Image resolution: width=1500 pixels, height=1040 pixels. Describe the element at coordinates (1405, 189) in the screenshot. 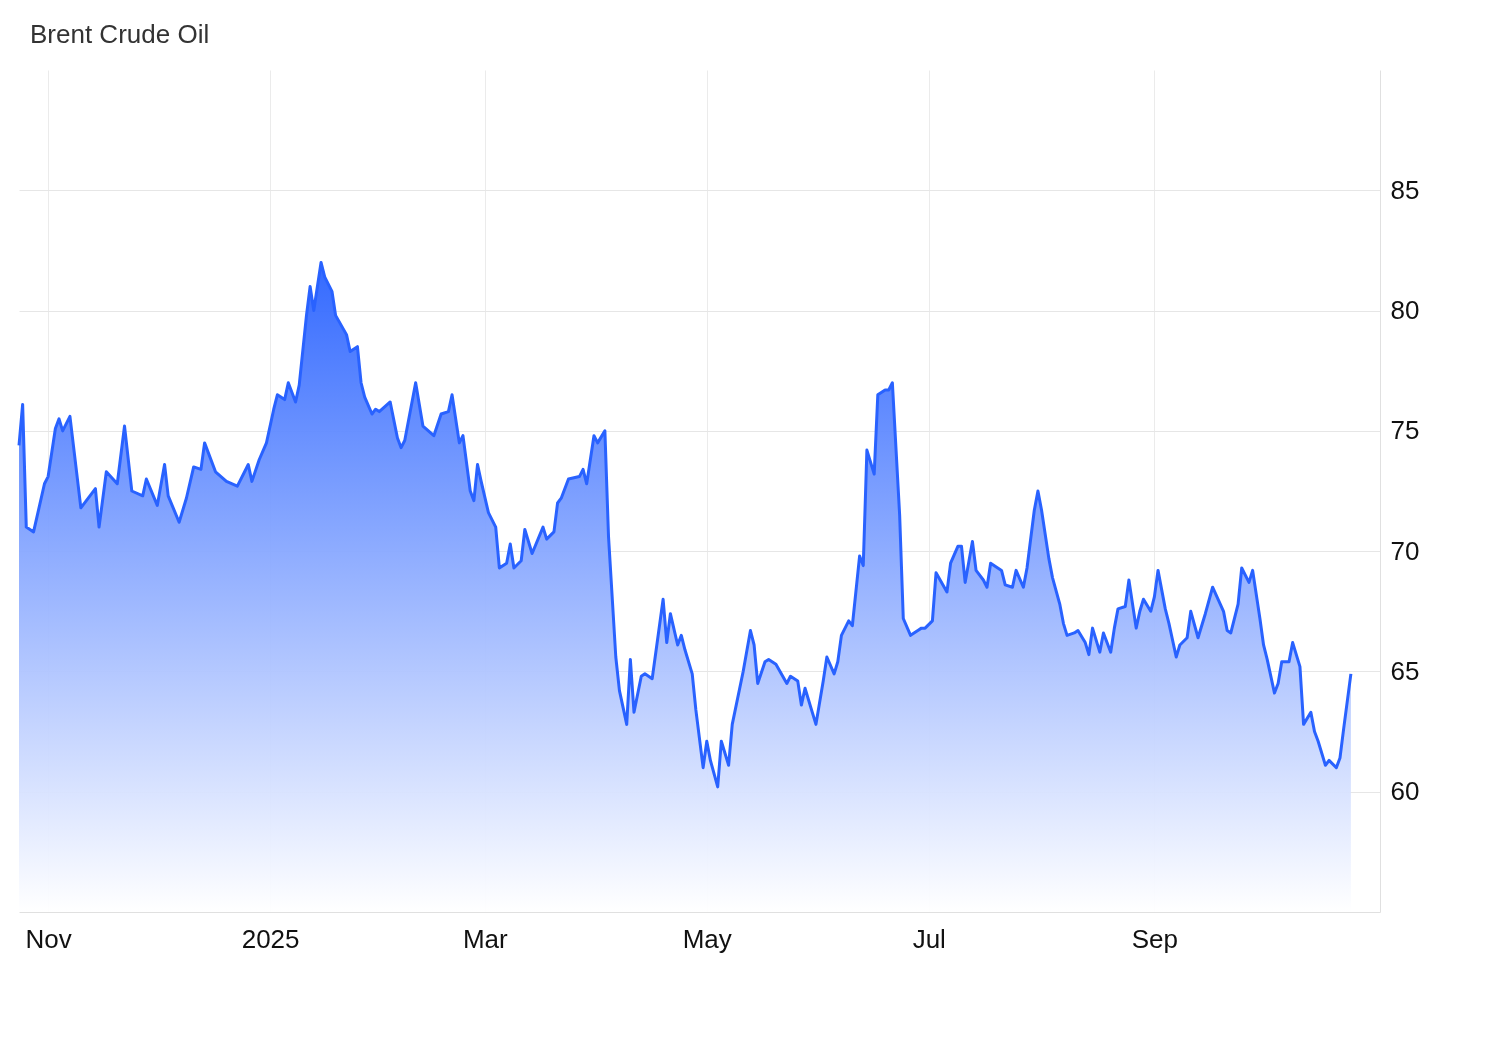

I see `y-tick-label: 85` at that location.